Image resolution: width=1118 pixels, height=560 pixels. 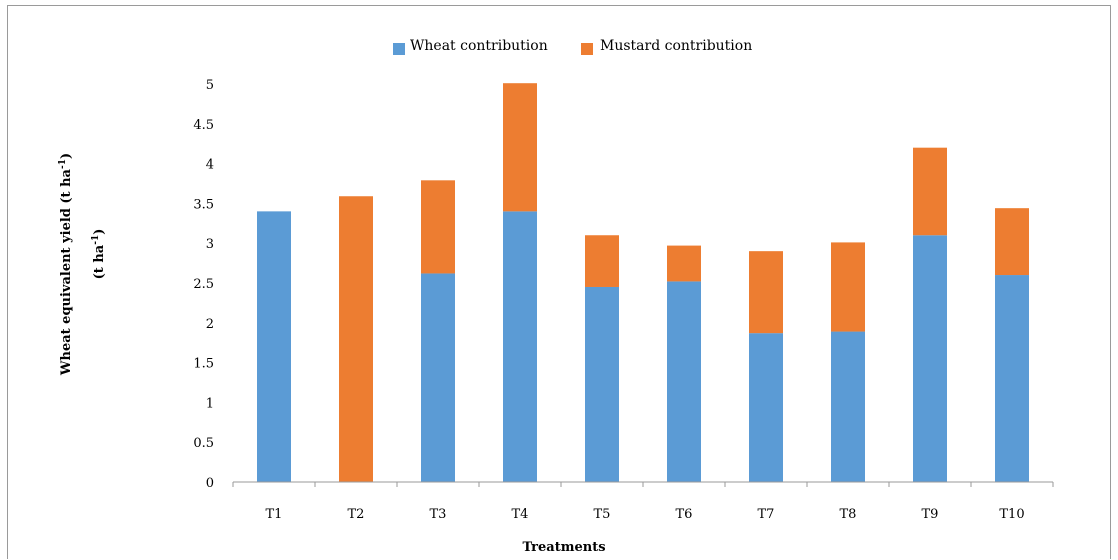 I want to click on y-tick-label: 4, so click(x=210, y=165).